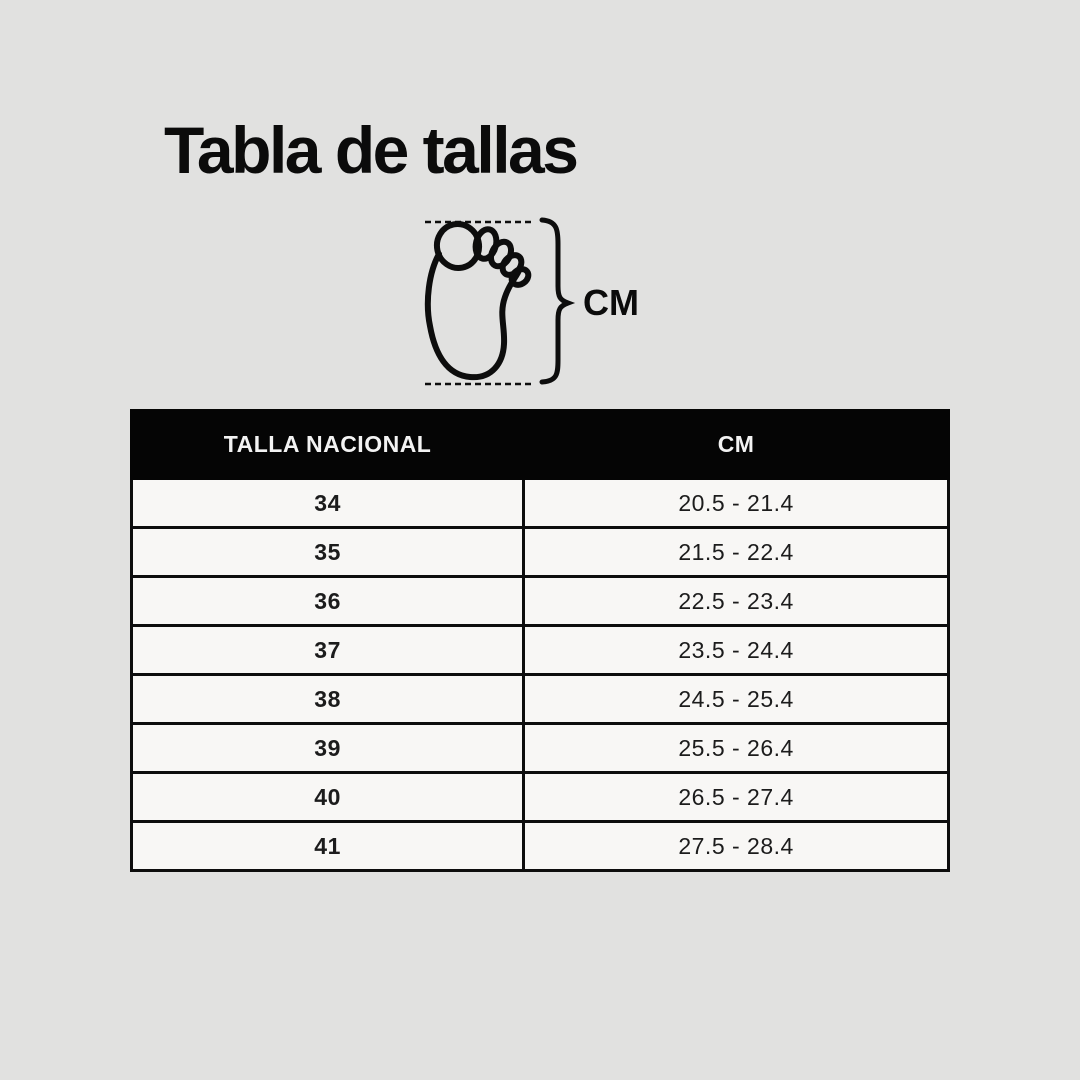 This screenshot has height=1080, width=1080. I want to click on table-row: 38 24.5 - 25.4, so click(539, 699).